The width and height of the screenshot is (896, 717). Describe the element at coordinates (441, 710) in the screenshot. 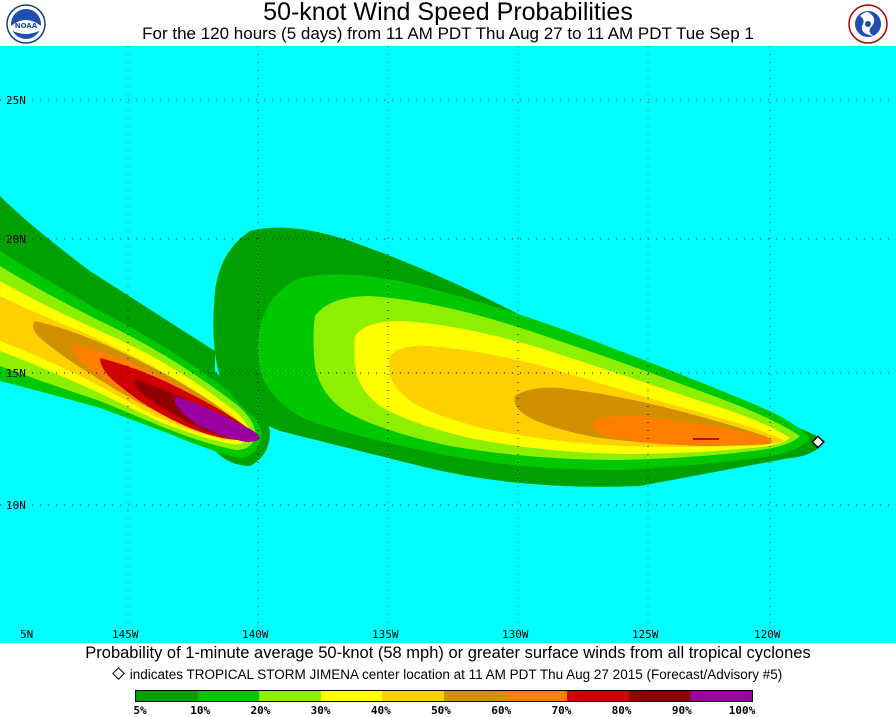

I see `legend-label: 50%` at that location.